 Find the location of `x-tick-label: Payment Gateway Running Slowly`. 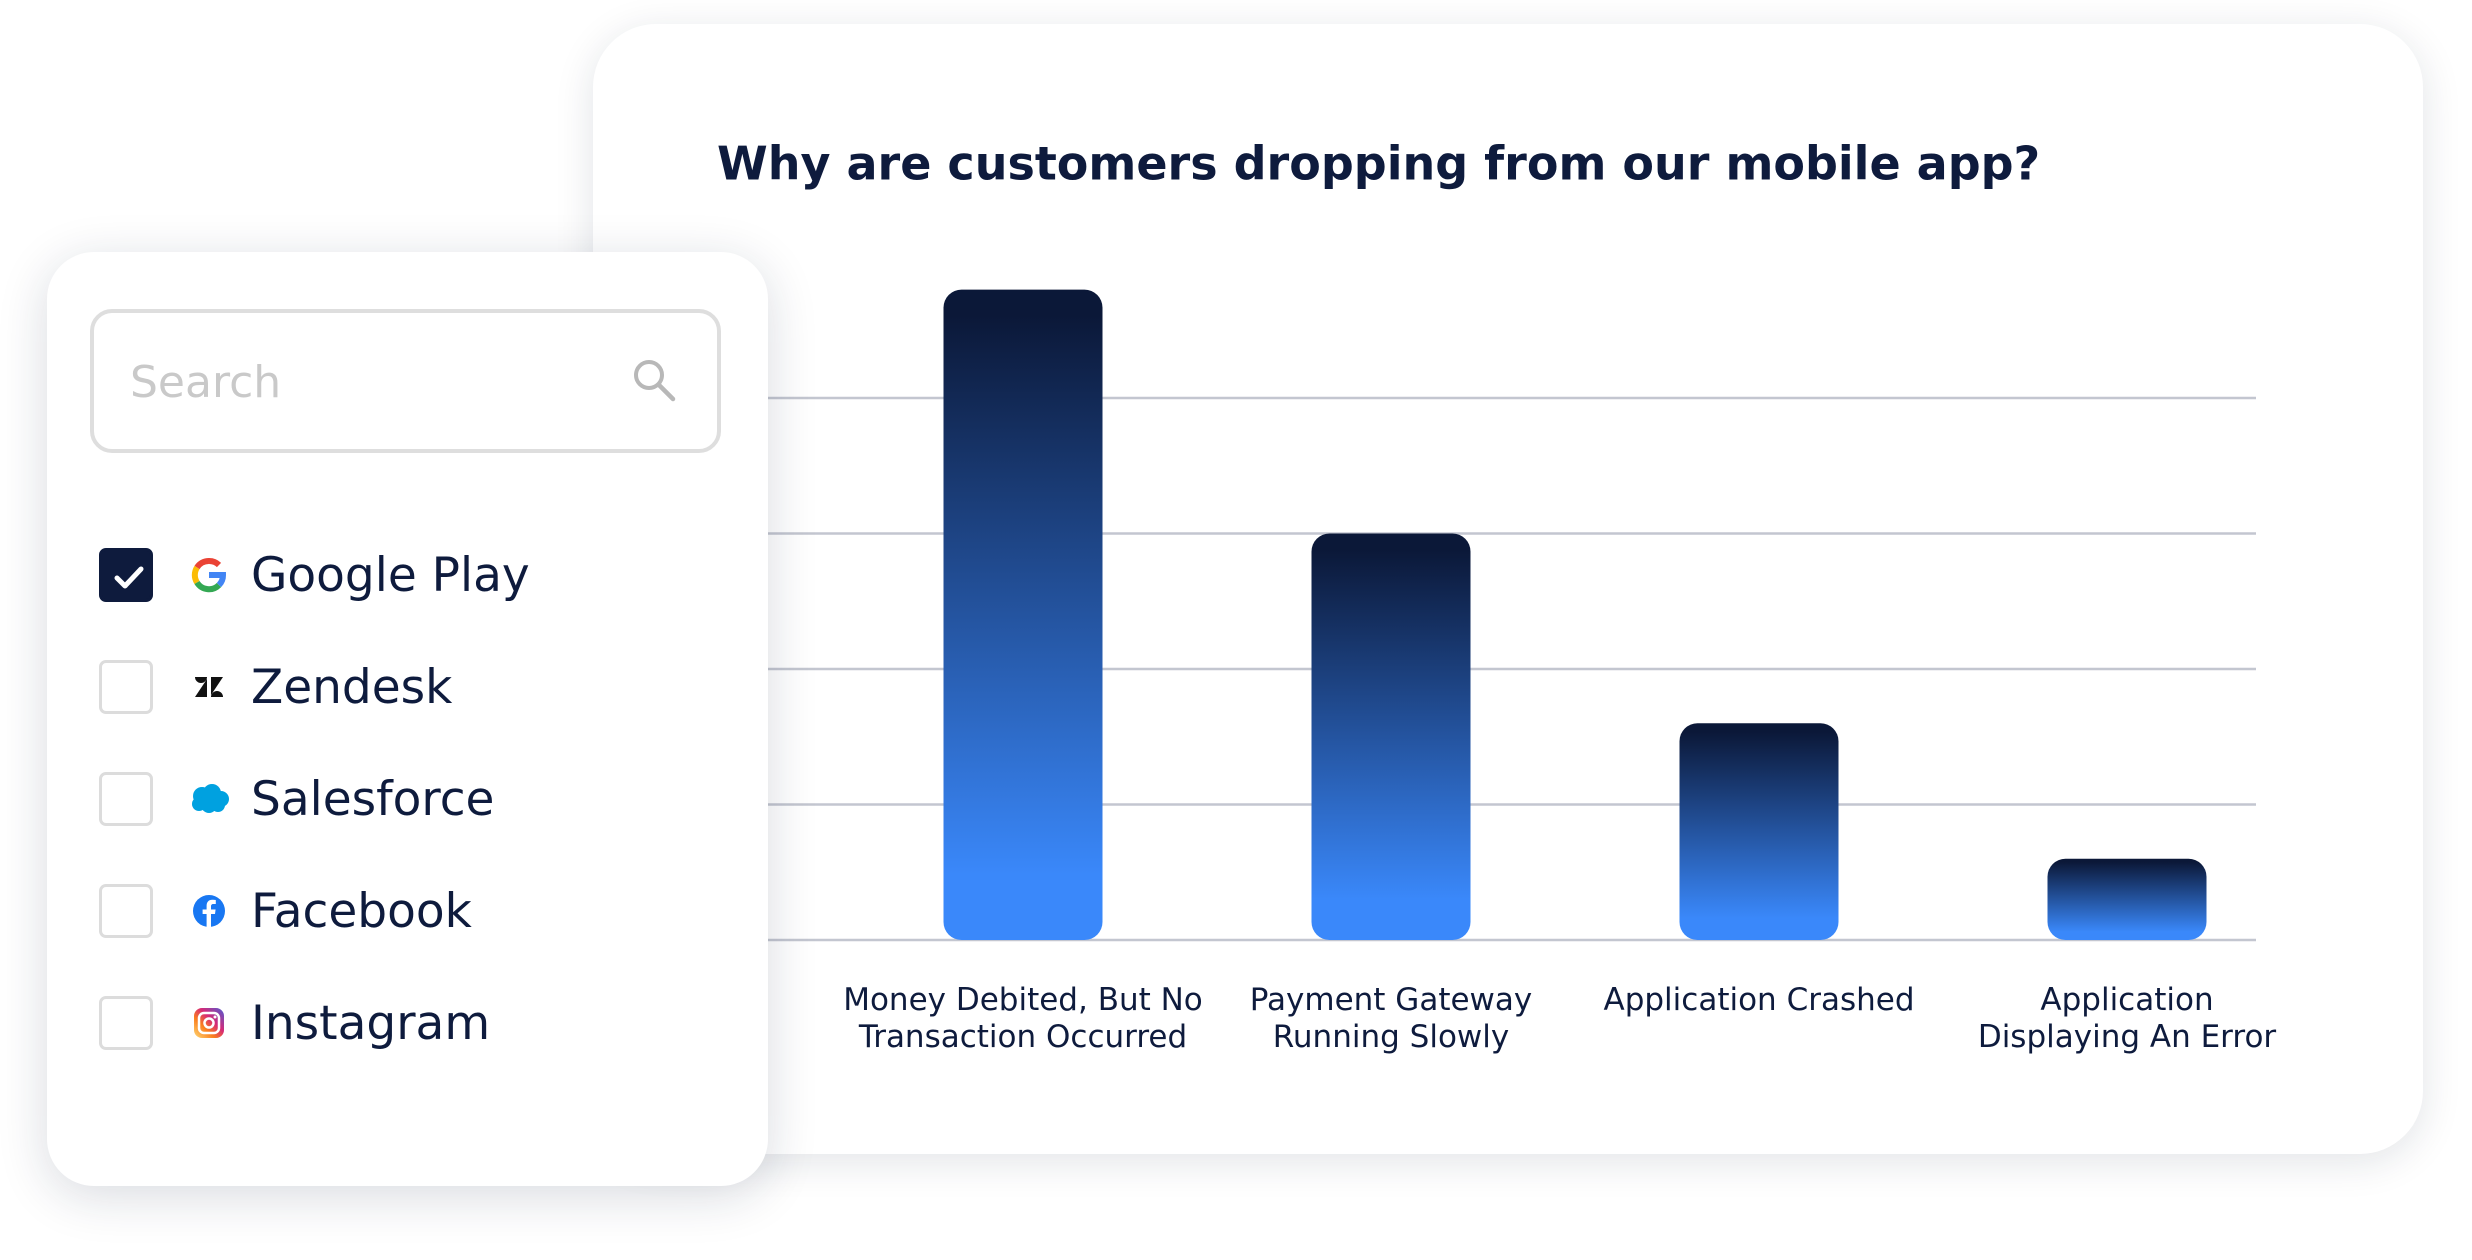

x-tick-label: Payment Gateway Running Slowly is located at coordinates (1391, 1018).